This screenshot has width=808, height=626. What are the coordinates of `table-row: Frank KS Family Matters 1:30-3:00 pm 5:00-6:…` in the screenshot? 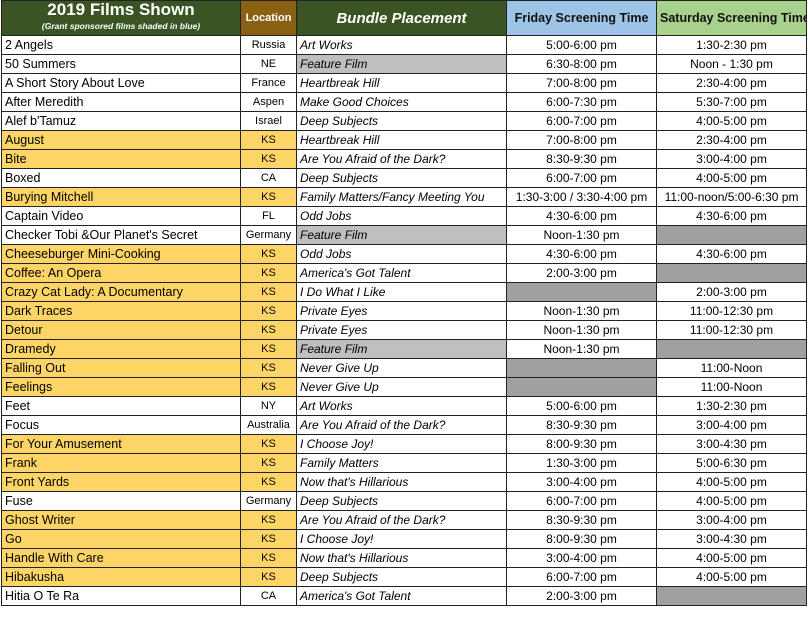 It's located at (404, 463).